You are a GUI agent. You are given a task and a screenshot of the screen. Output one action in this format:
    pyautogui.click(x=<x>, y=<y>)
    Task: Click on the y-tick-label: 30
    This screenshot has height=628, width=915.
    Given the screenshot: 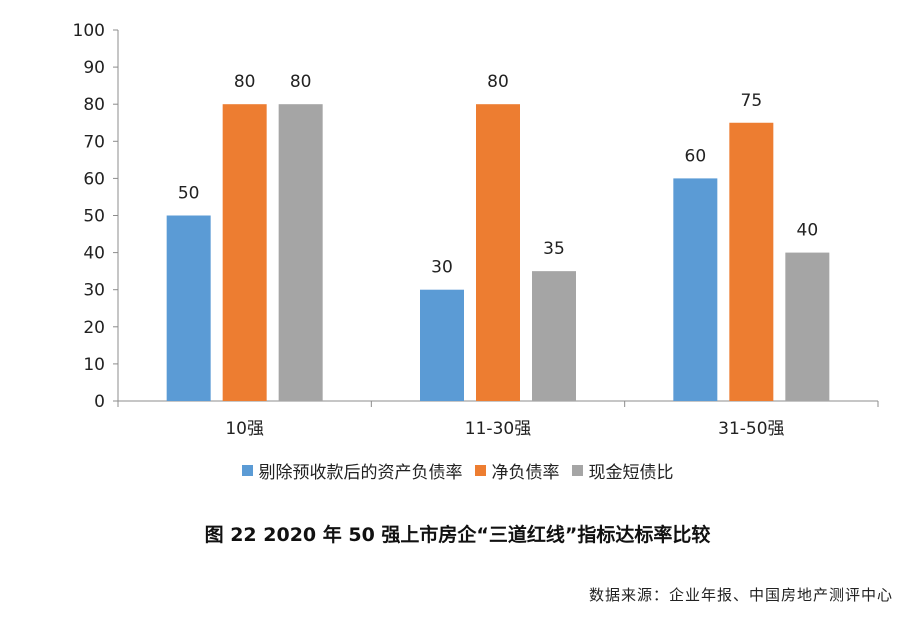 What is the action you would take?
    pyautogui.click(x=94, y=291)
    